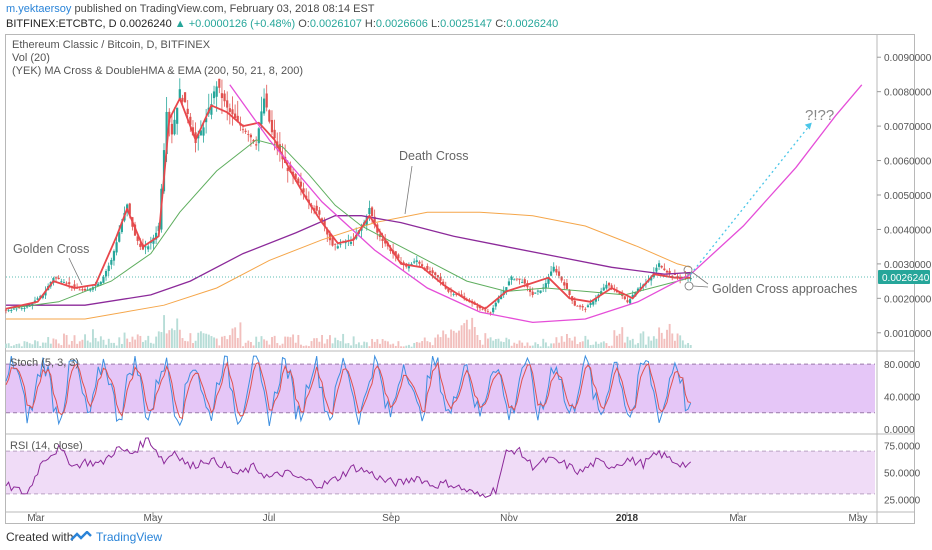 This screenshot has width=932, height=550. What do you see at coordinates (129, 537) in the screenshot?
I see `tradingview-brand: TradingView` at bounding box center [129, 537].